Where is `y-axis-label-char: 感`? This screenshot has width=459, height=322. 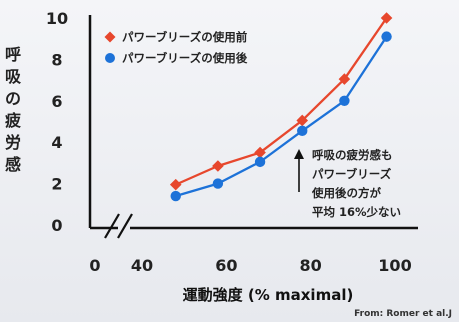
y-axis-label-char: 感 is located at coordinates (13, 164).